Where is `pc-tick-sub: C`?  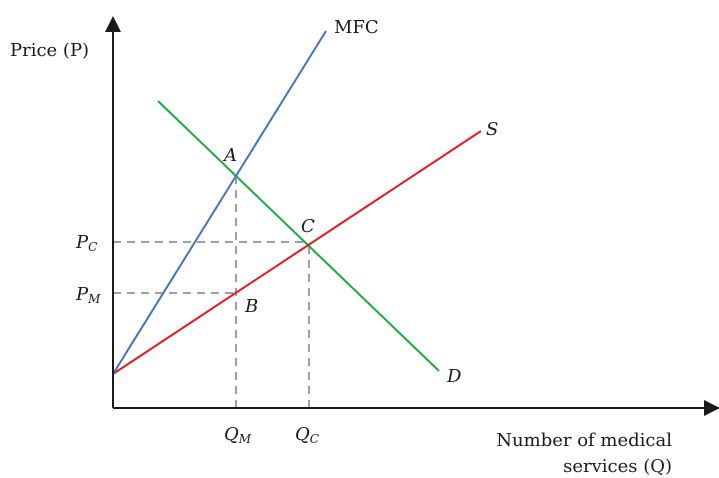
pc-tick-sub: C is located at coordinates (92, 247).